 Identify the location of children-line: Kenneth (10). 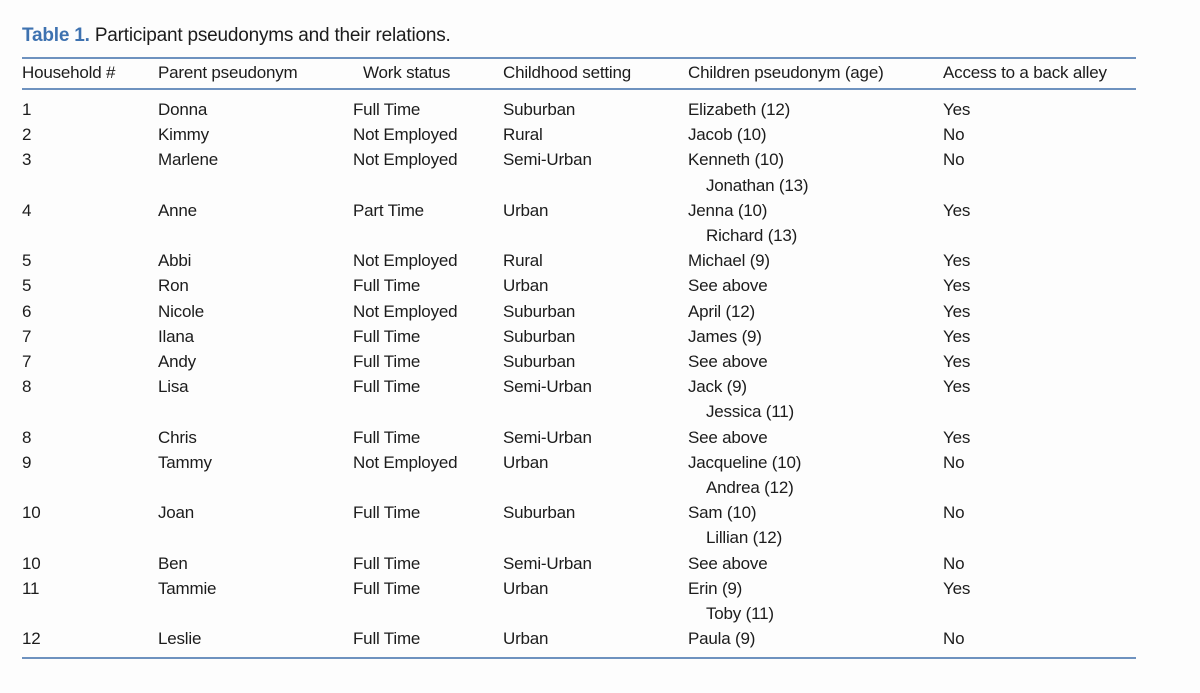
(736, 160).